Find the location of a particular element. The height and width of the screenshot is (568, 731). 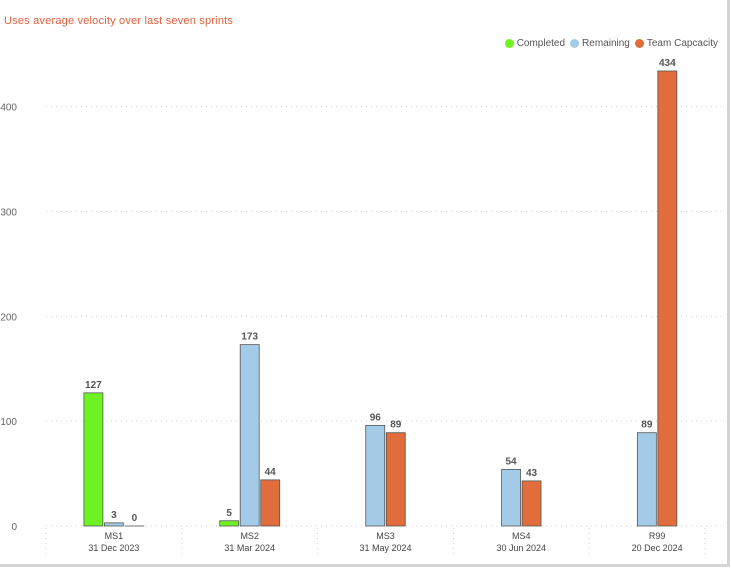

x-tick-date: 20 Dec 2024 is located at coordinates (657, 548).